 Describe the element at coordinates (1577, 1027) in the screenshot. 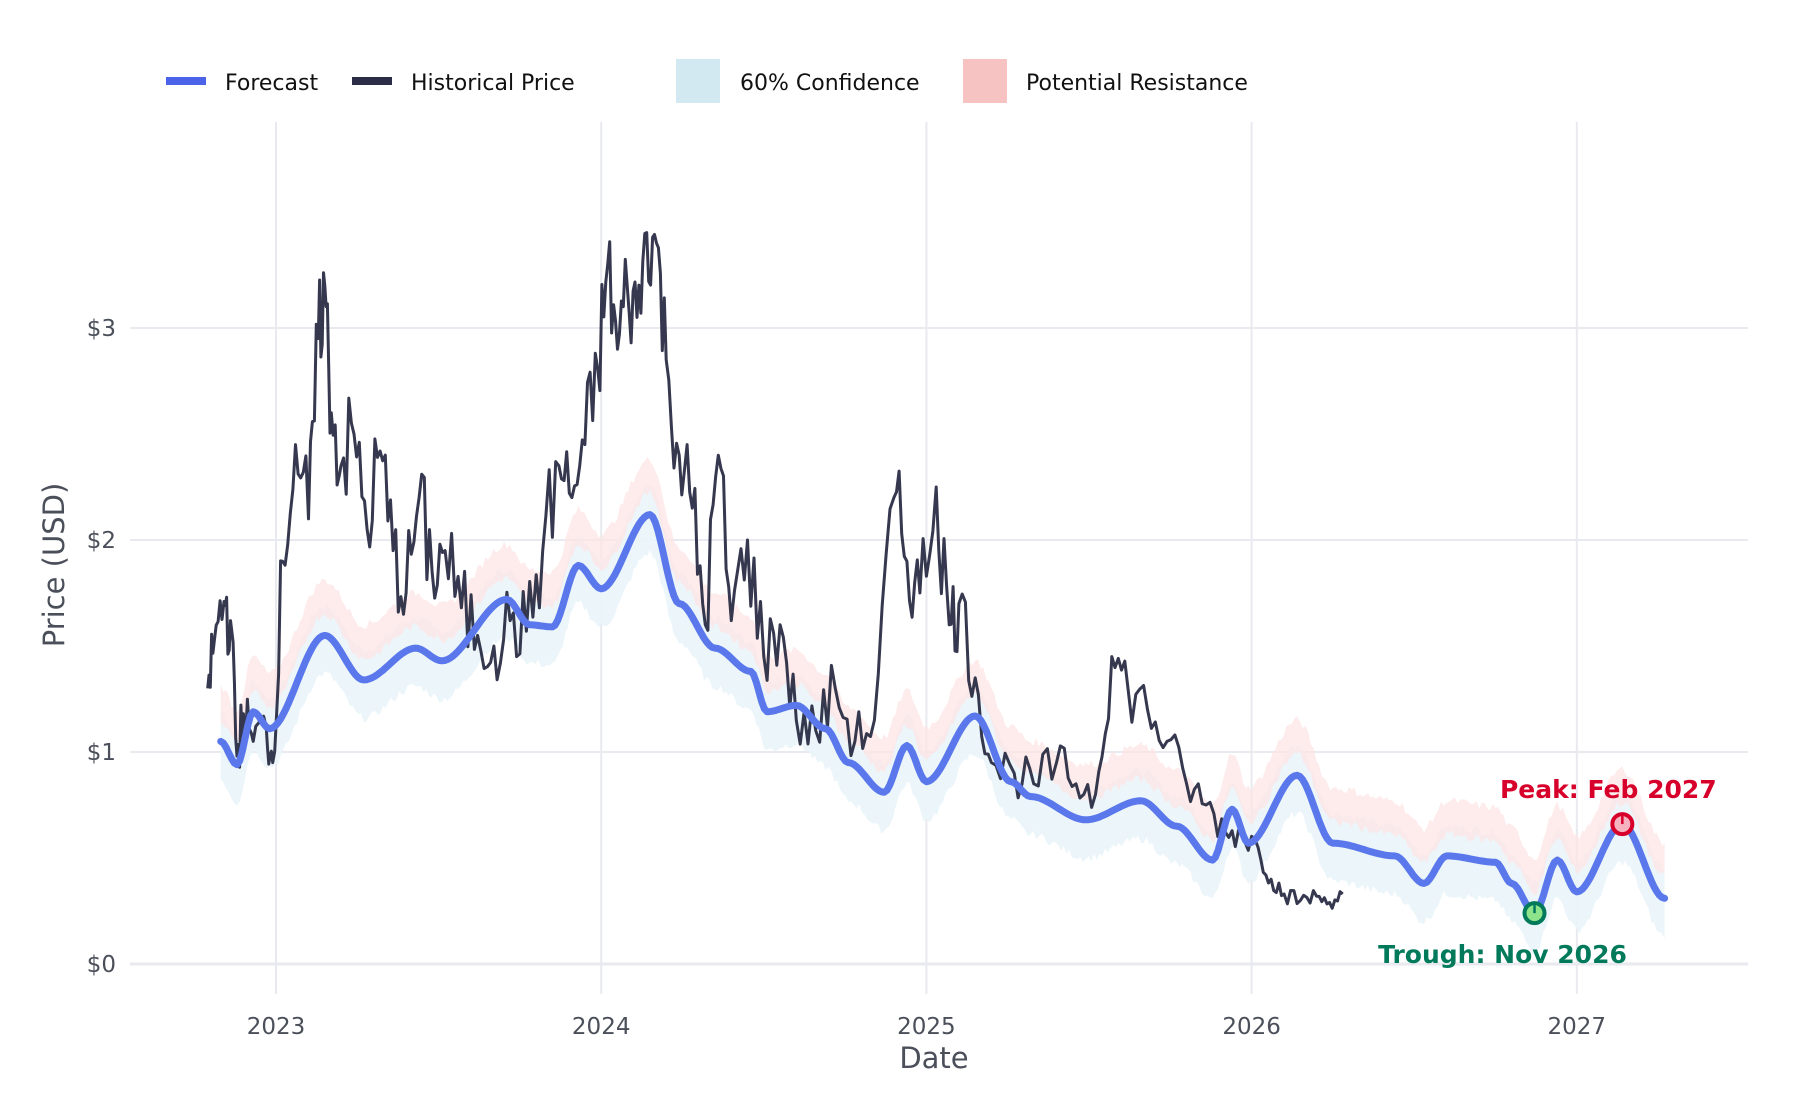

I see `x-tick-label: 2027` at that location.